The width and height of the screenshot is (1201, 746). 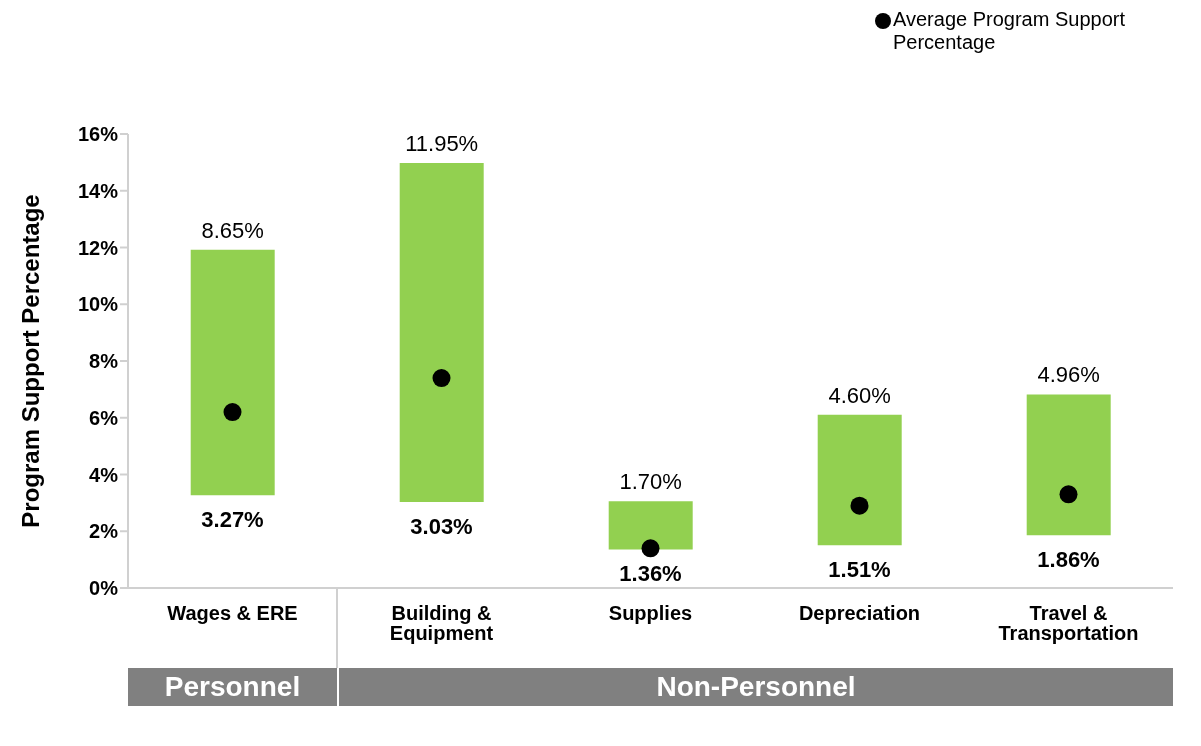 I want to click on annotation: 1.36%, so click(x=650, y=574).